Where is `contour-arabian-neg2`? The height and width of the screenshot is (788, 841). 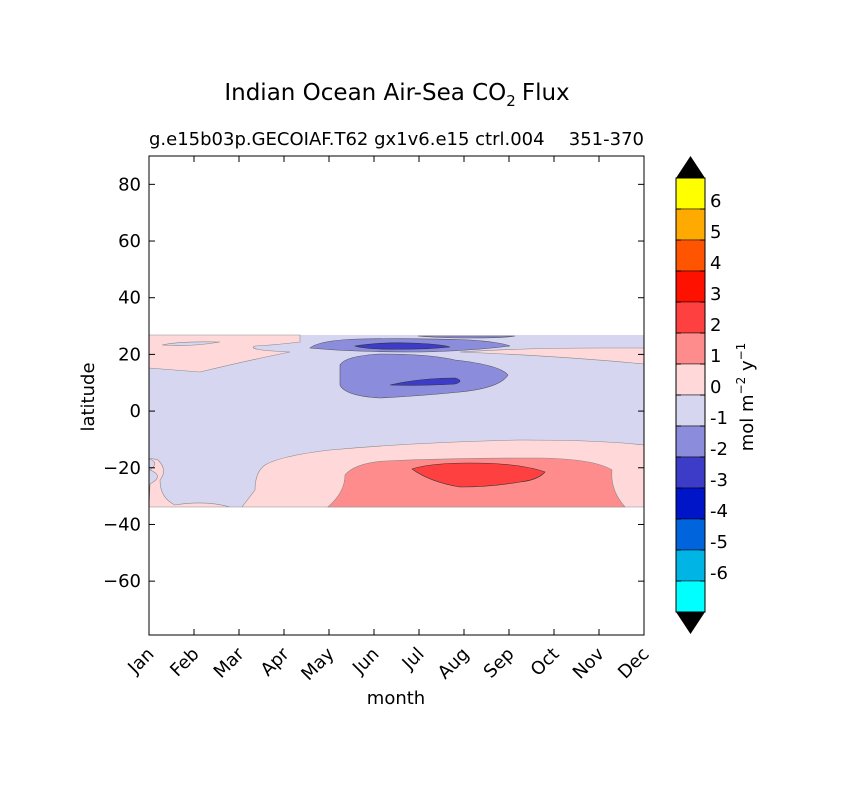 contour-arabian-neg2 is located at coordinates (402, 346).